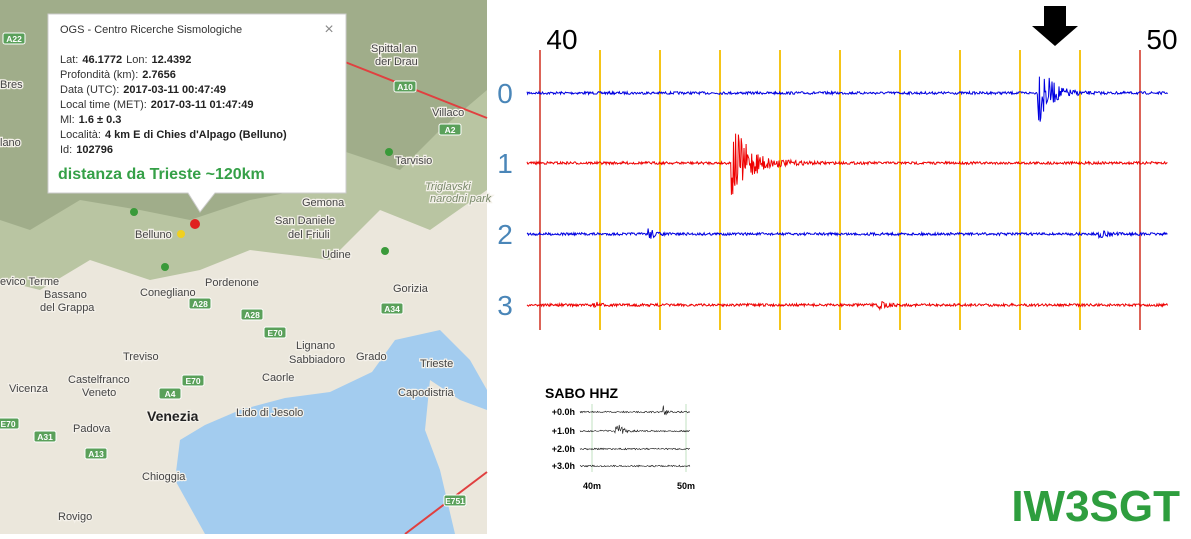 This screenshot has height=539, width=1191. What do you see at coordinates (315, 346) in the screenshot?
I see `place-label: Lignano` at bounding box center [315, 346].